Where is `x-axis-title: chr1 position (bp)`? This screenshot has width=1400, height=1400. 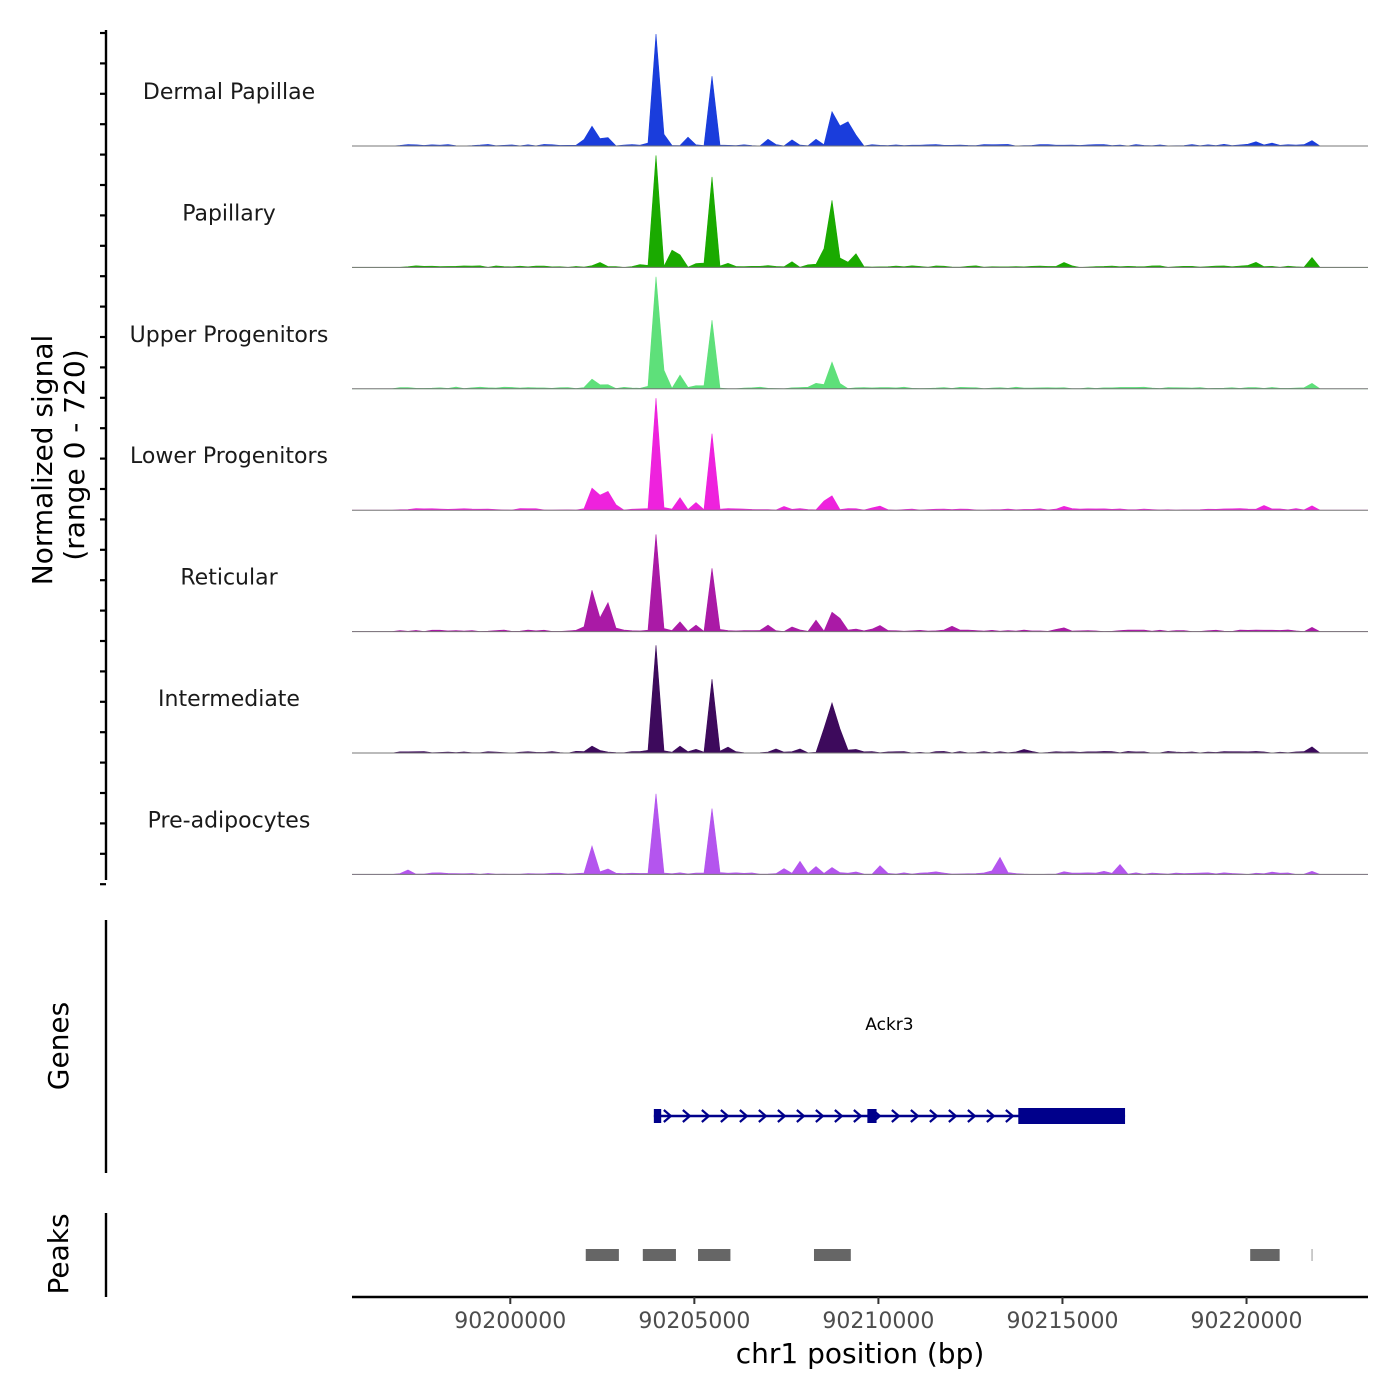 x-axis-title: chr1 position (bp) is located at coordinates (860, 1353).